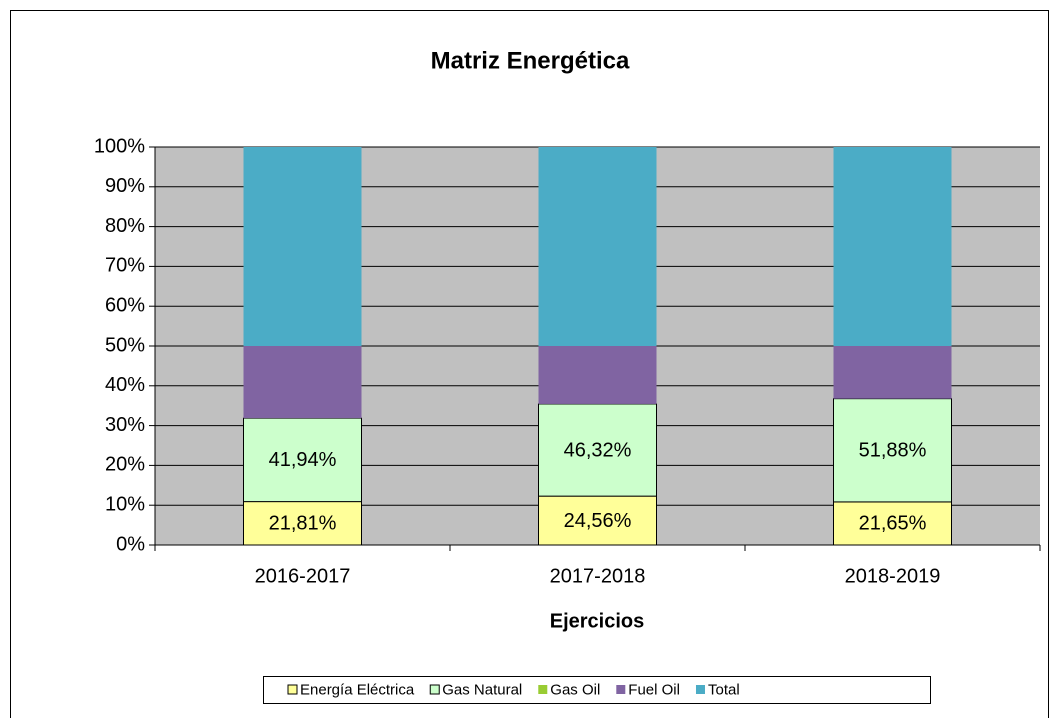 This screenshot has height=718, width=1051. What do you see at coordinates (575, 689) in the screenshot?
I see `legend-label: Gas Oil` at bounding box center [575, 689].